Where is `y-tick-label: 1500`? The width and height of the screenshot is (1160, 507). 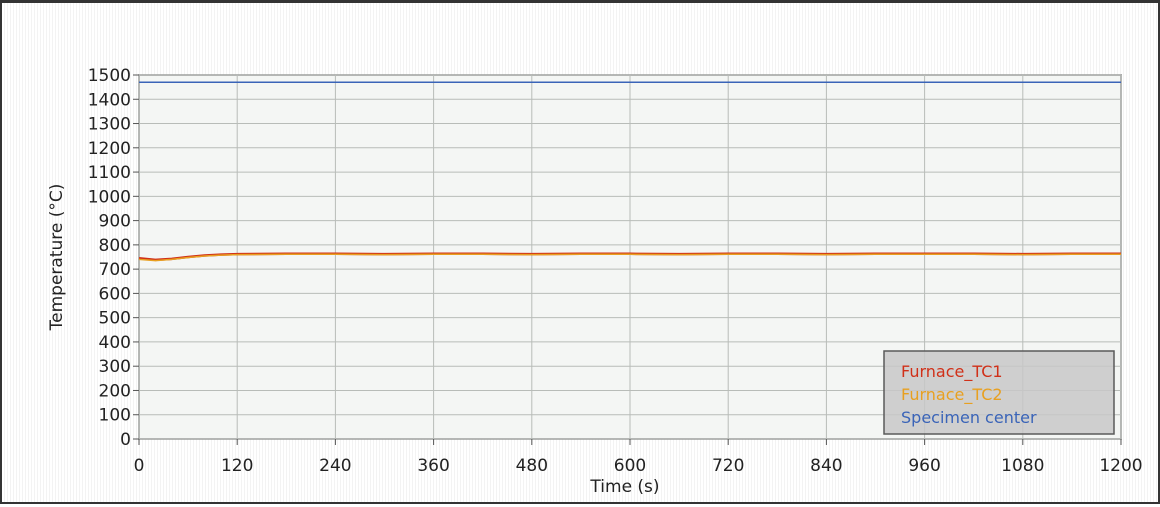
y-tick-label: 1500 is located at coordinates (109, 76).